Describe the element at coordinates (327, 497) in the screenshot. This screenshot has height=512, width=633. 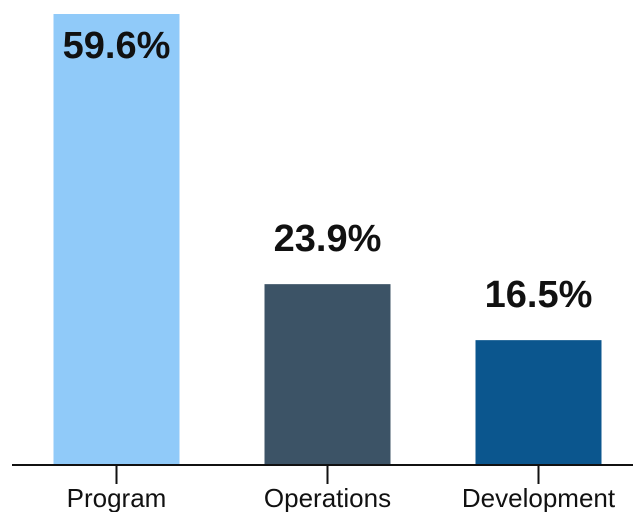
I see `x-tick-label: Operations` at that location.